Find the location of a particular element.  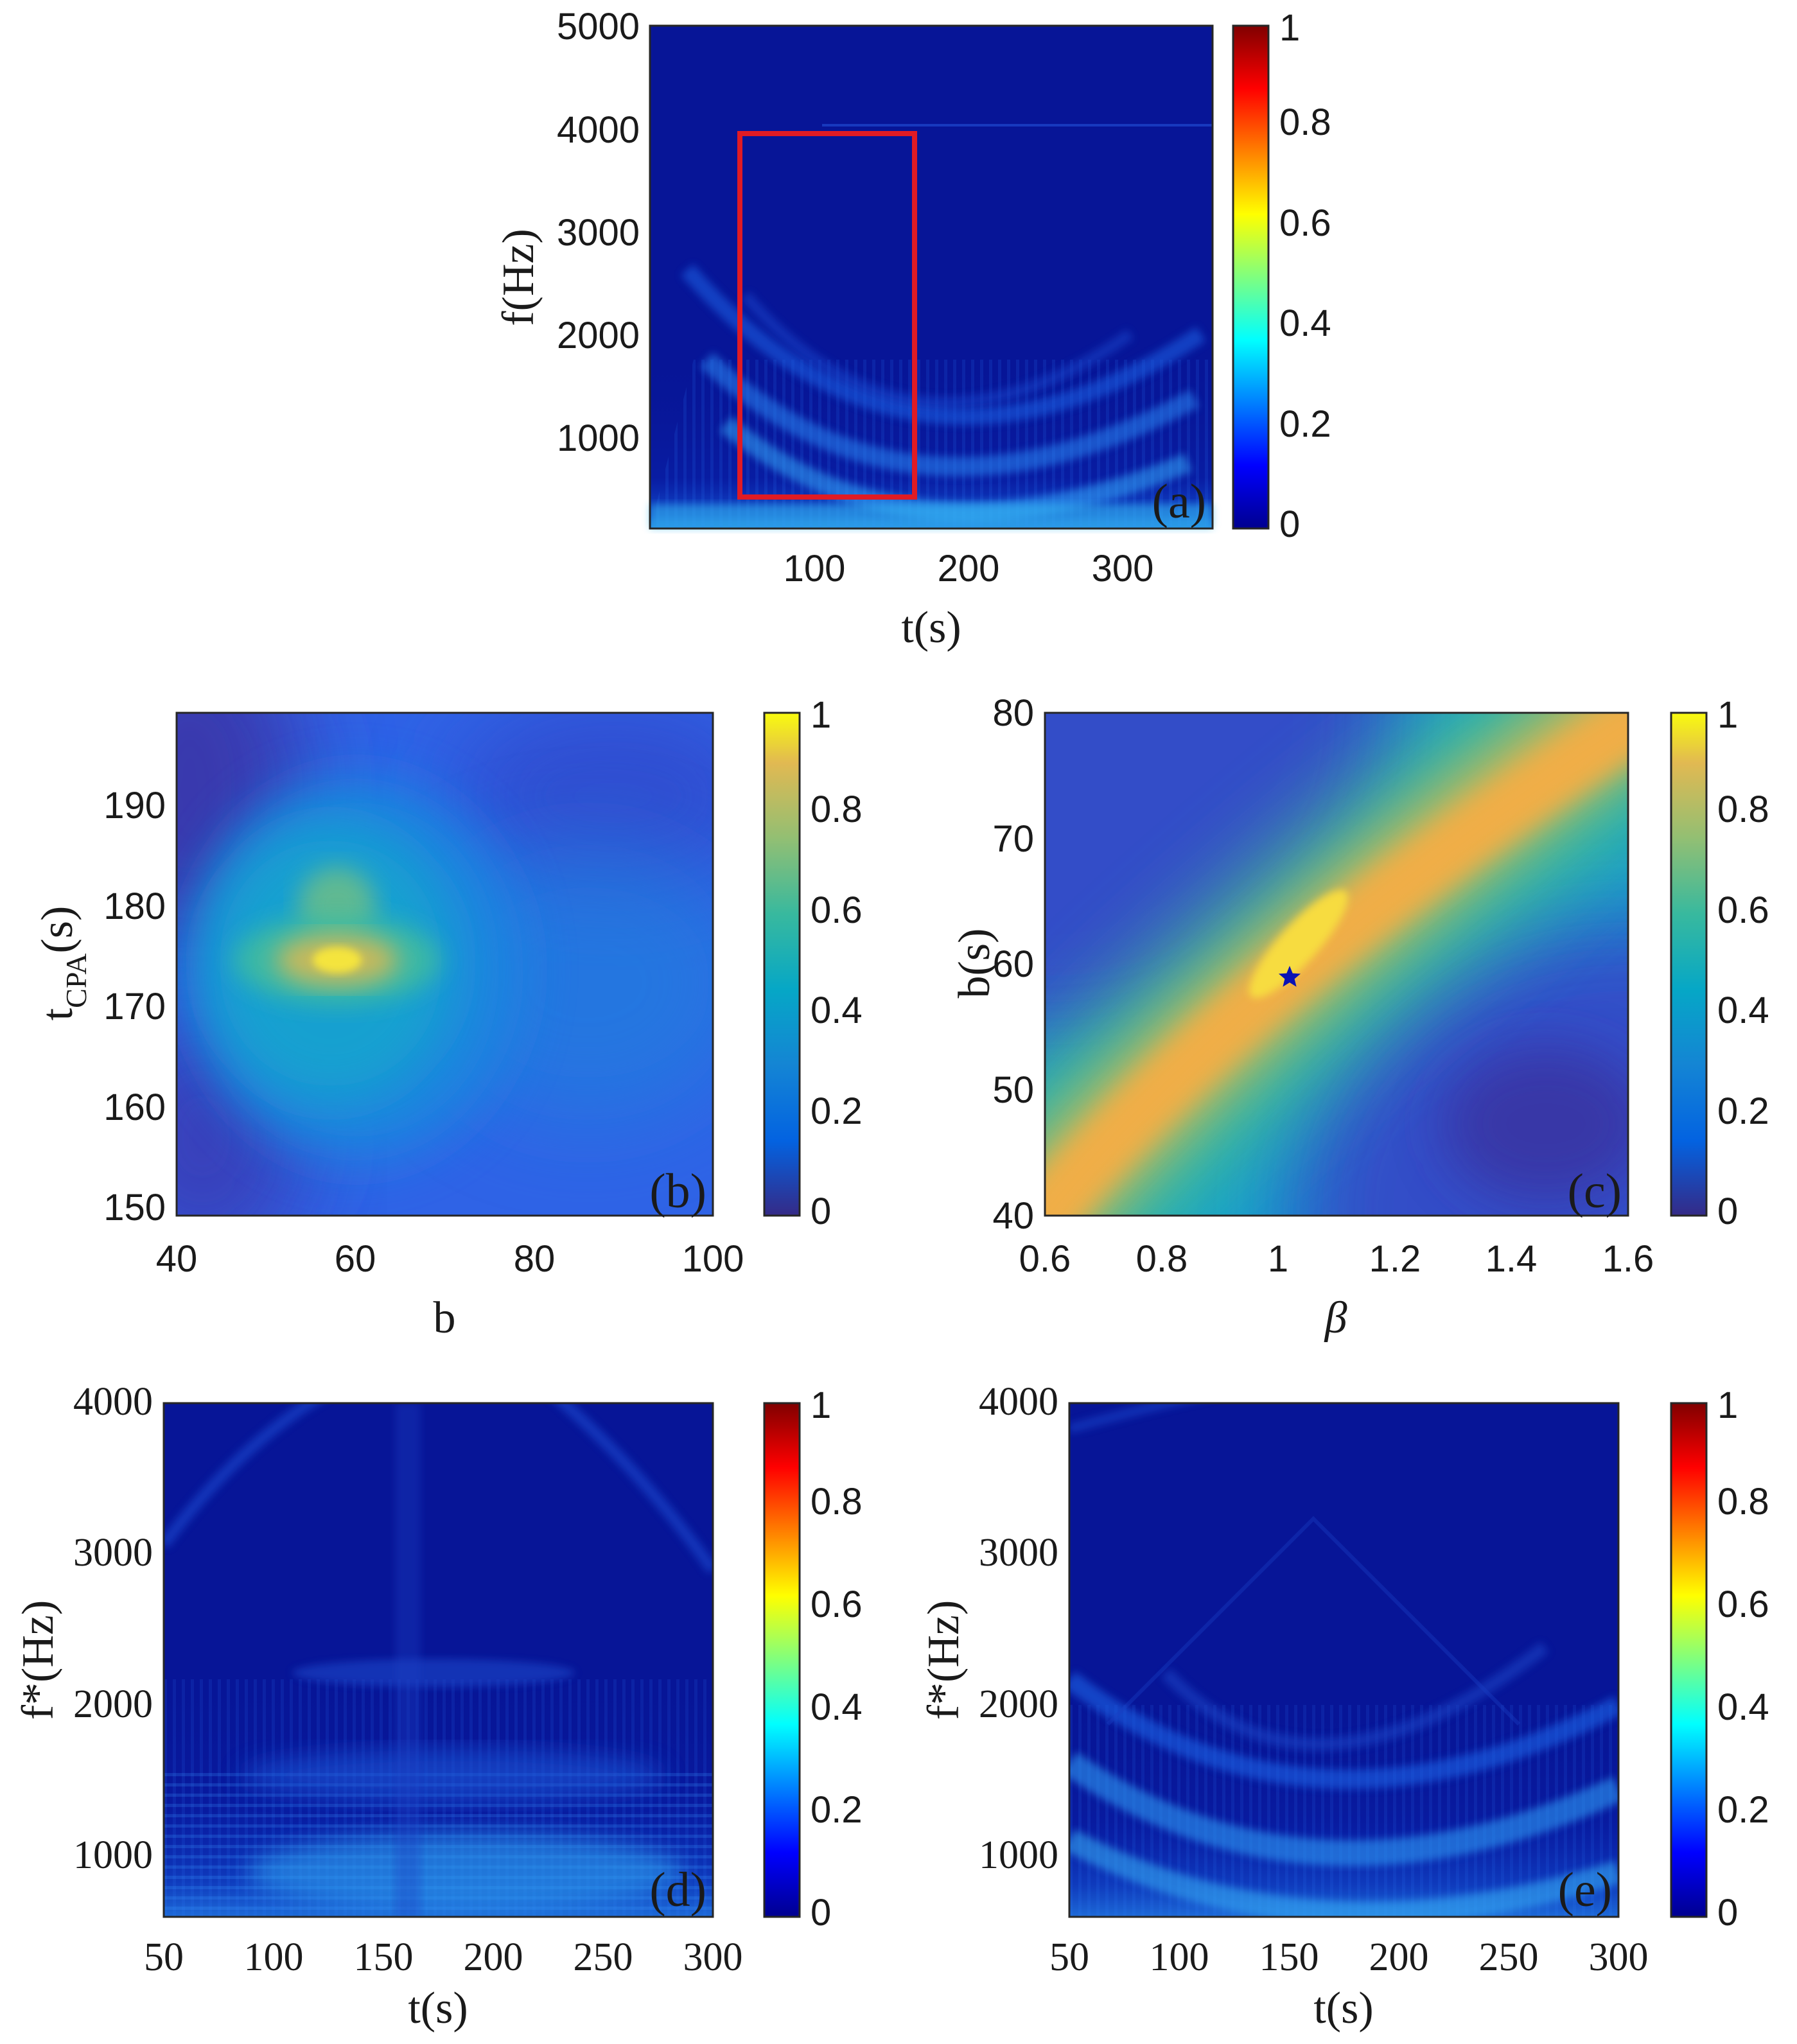

panel-c-xtick: 1.2 is located at coordinates (1395, 1259).